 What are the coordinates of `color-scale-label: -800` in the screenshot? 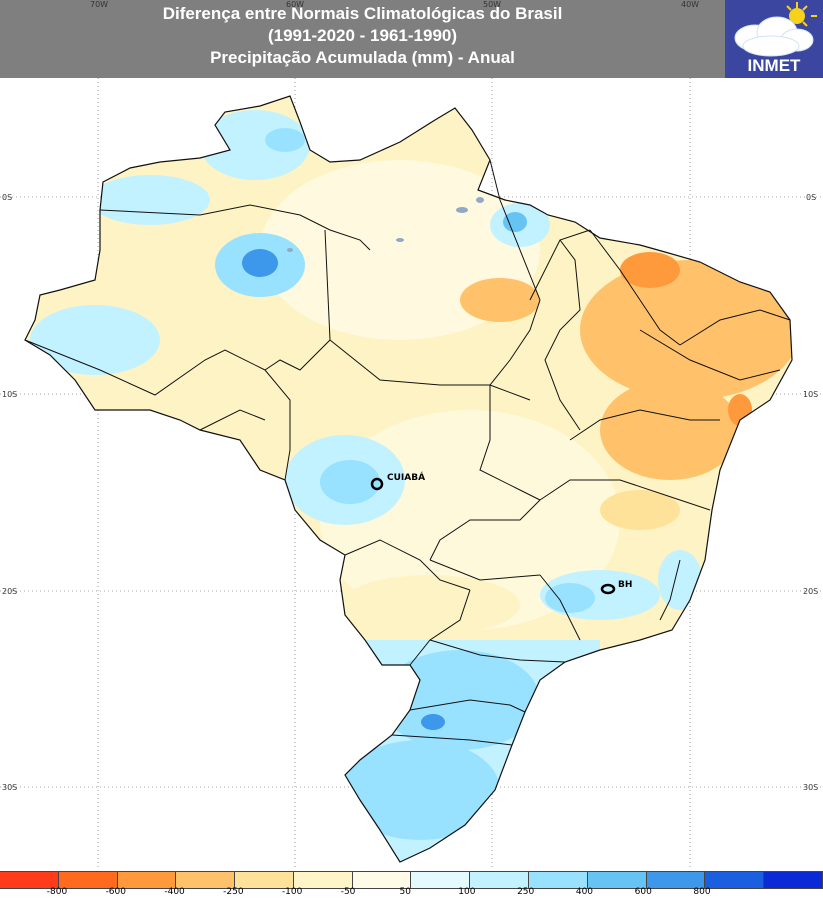 It's located at (57, 892).